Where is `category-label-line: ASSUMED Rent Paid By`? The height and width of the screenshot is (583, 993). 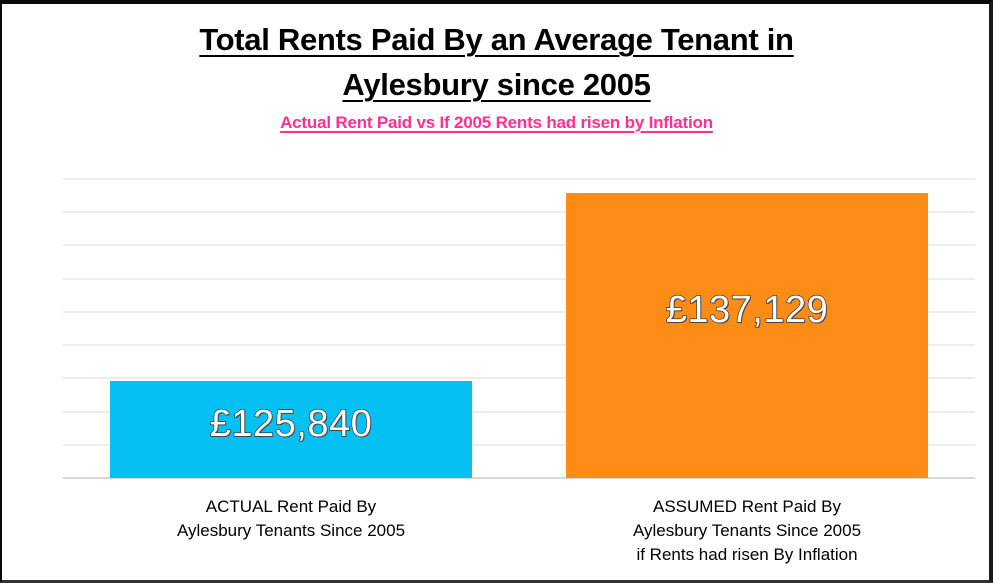 category-label-line: ASSUMED Rent Paid By is located at coordinates (746, 506).